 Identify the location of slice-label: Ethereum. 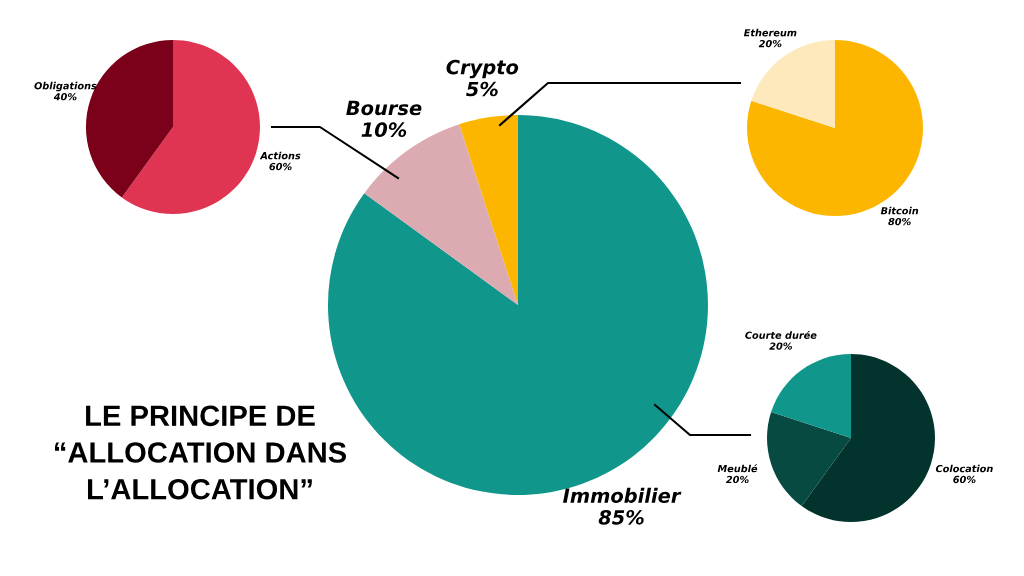
(770, 32).